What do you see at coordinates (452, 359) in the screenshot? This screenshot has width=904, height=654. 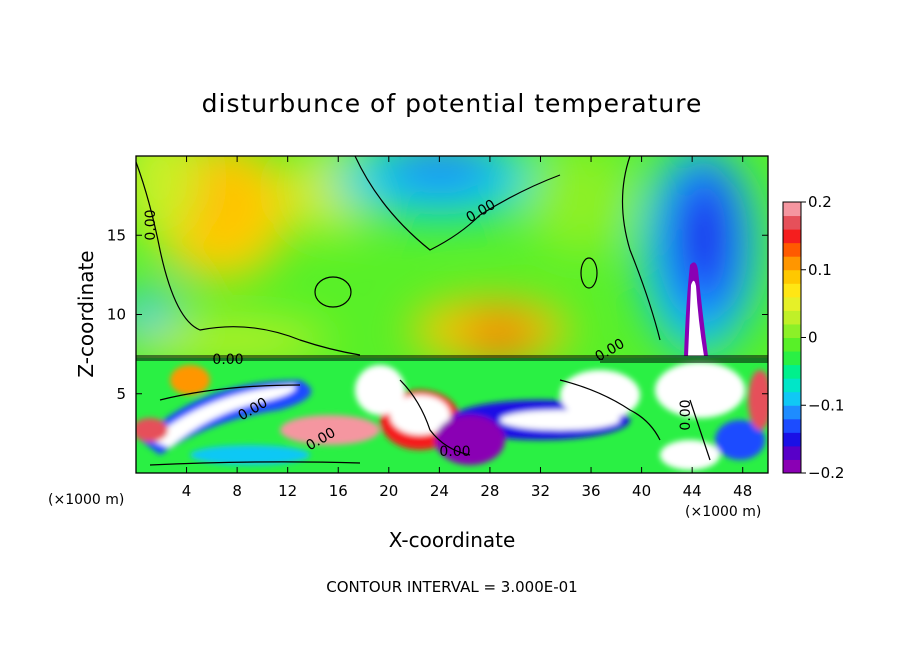 I see `front-band` at bounding box center [452, 359].